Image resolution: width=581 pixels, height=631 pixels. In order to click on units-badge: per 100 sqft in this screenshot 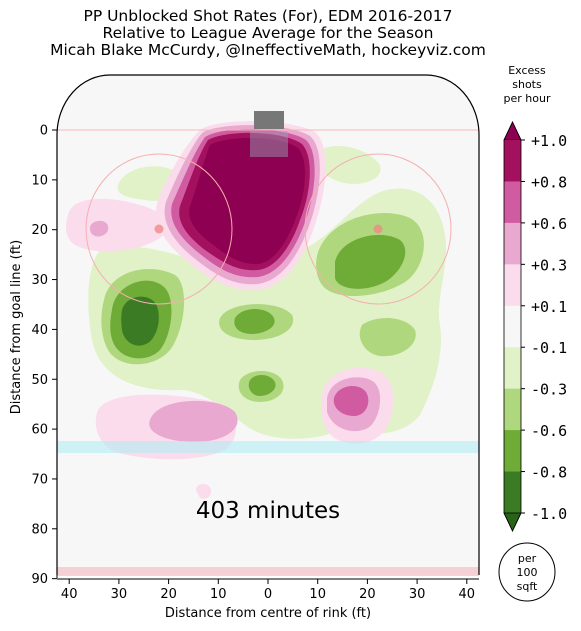, I will do `click(527, 572)`.